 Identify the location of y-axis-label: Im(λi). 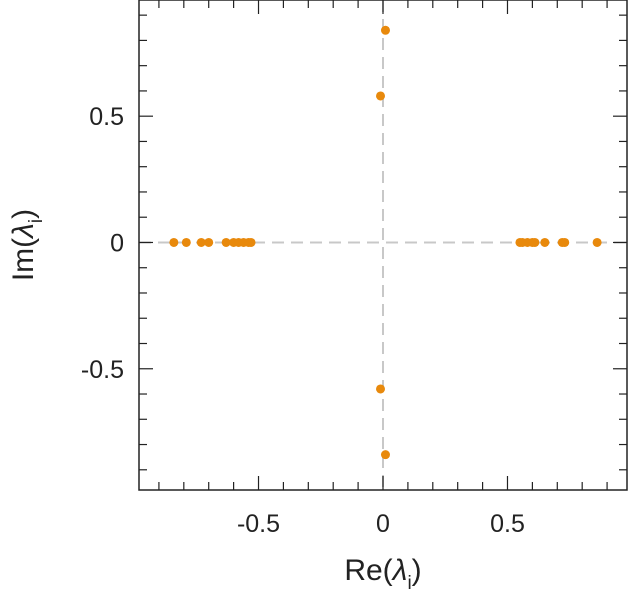
(27, 245).